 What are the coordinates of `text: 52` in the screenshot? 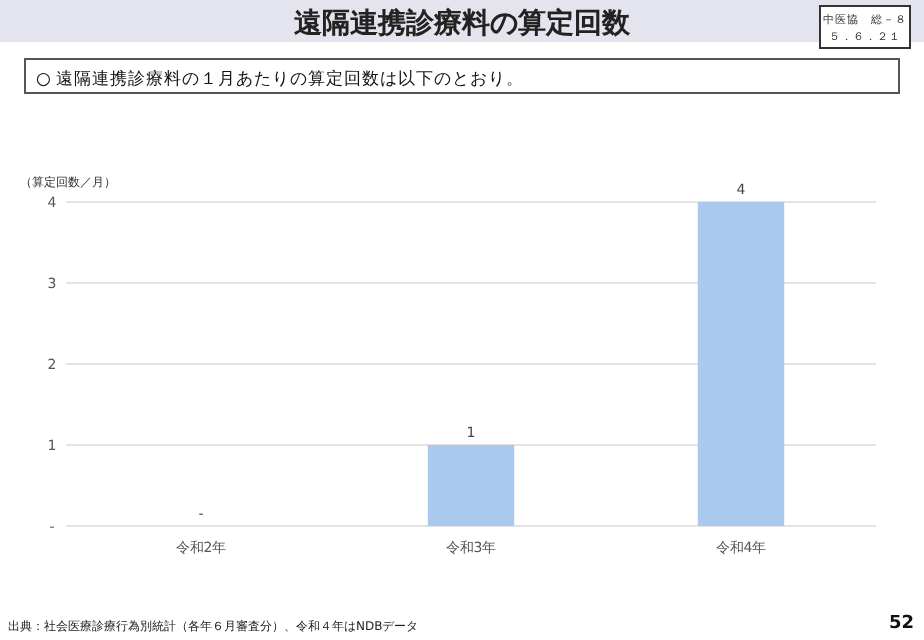 It's located at (901, 624).